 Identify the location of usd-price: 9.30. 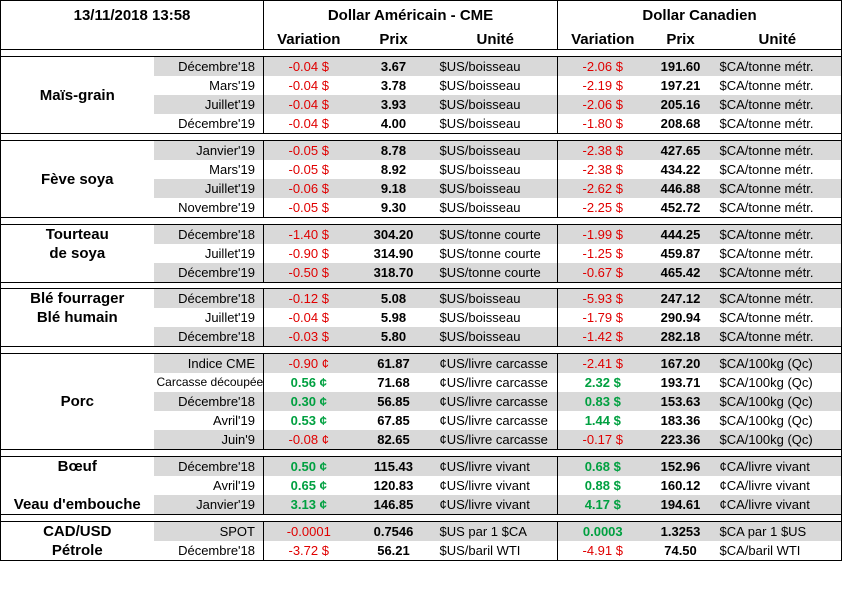
(393, 207).